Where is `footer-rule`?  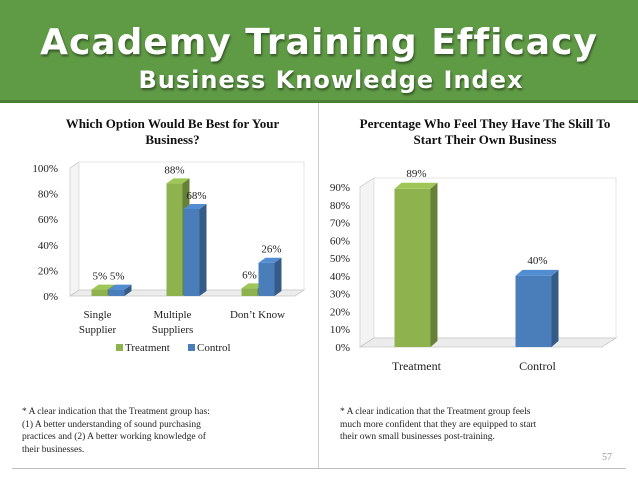
footer-rule is located at coordinates (319, 468).